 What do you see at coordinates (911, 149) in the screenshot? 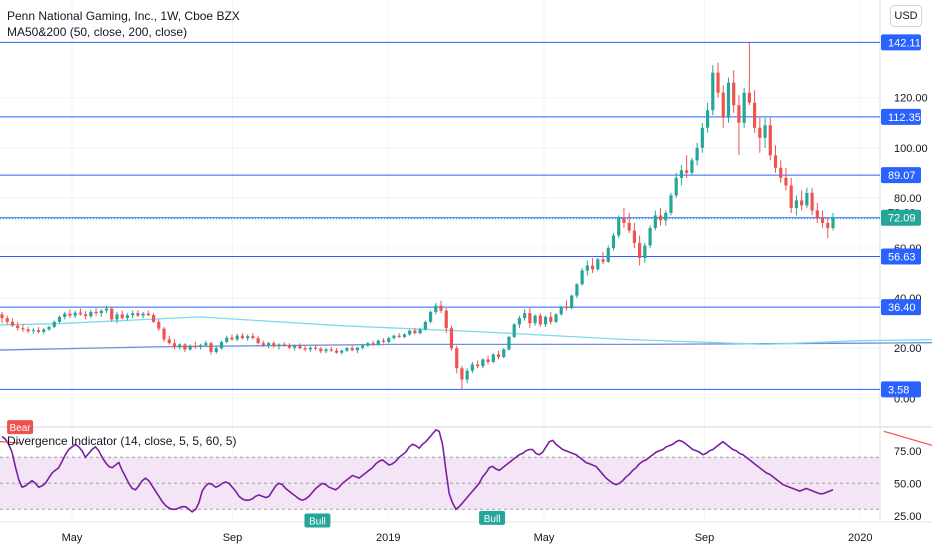
I see `price-axis-tick: 100.00` at bounding box center [911, 149].